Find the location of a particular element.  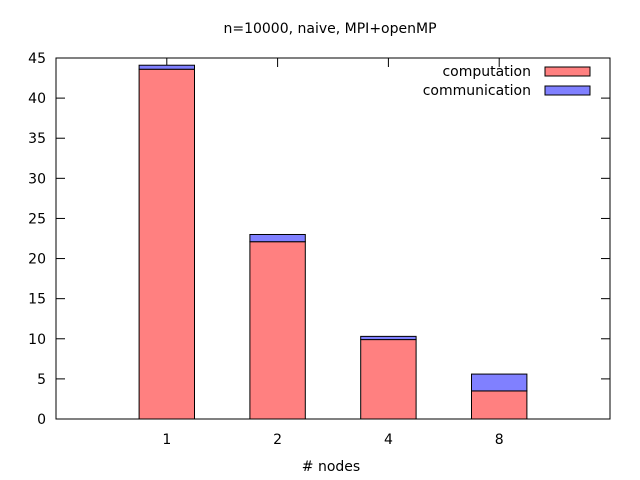

y-tick-label: 40 is located at coordinates (37, 99).